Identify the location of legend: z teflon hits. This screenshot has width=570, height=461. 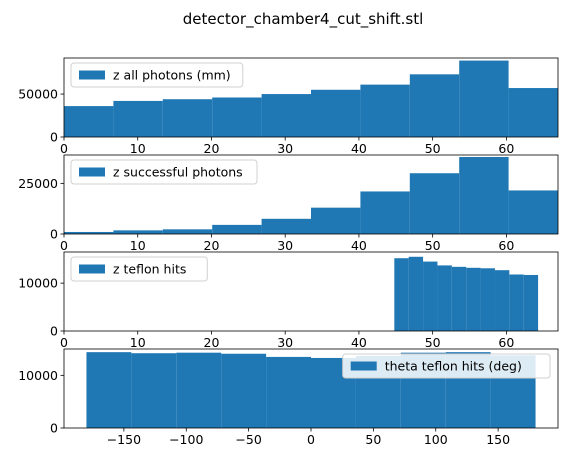
(139, 269).